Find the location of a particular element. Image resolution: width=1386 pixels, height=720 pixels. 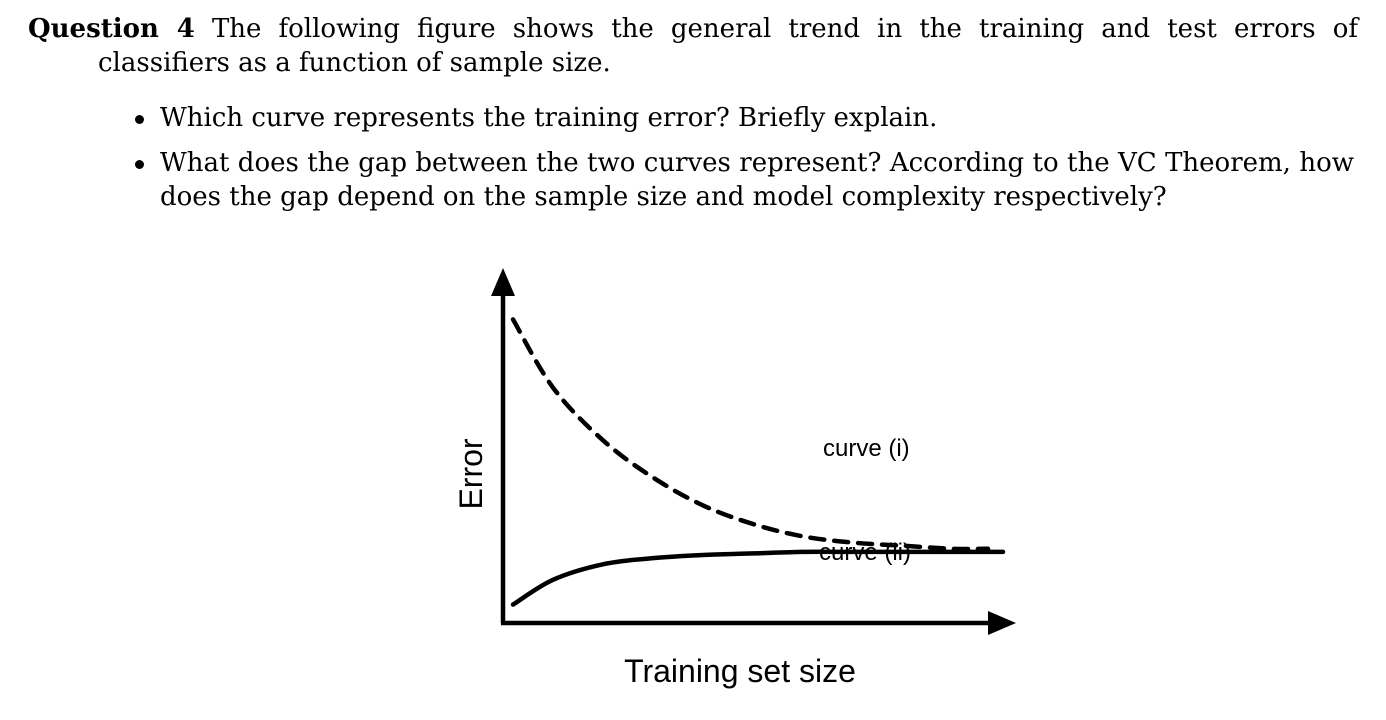

question-label: Question 4 is located at coordinates (111, 29).